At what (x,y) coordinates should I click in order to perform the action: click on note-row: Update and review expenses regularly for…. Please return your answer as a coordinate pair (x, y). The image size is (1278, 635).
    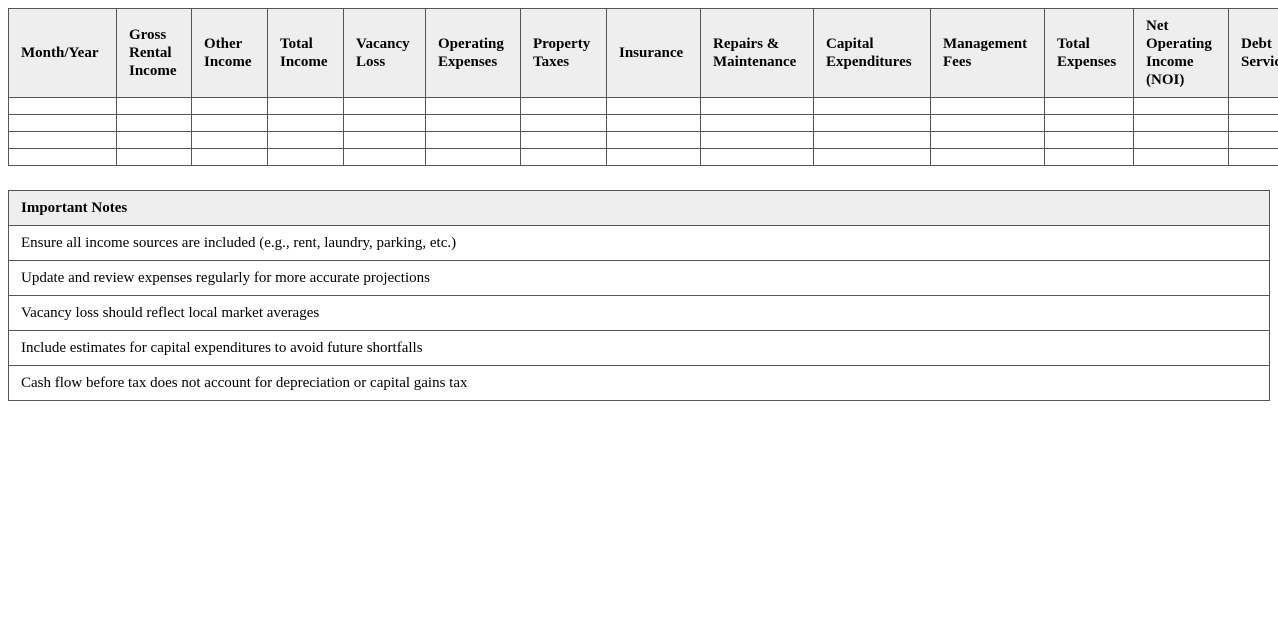
    Looking at the image, I should click on (639, 278).